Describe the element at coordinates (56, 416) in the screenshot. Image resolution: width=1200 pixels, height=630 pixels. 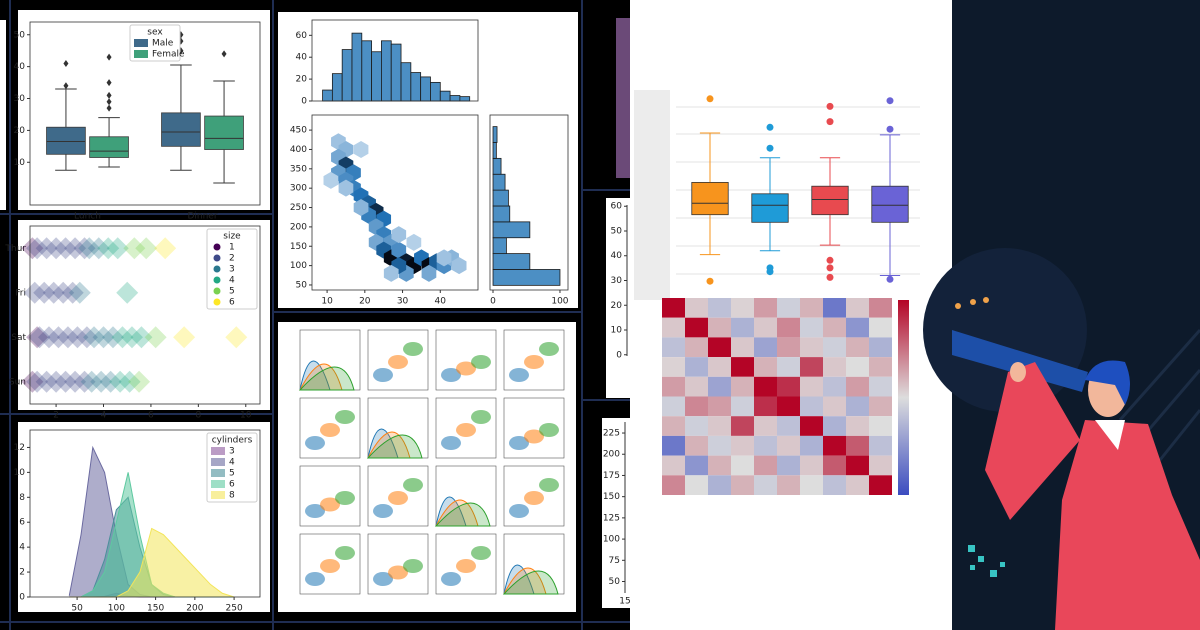
I see `x-tick-label: 2` at that location.